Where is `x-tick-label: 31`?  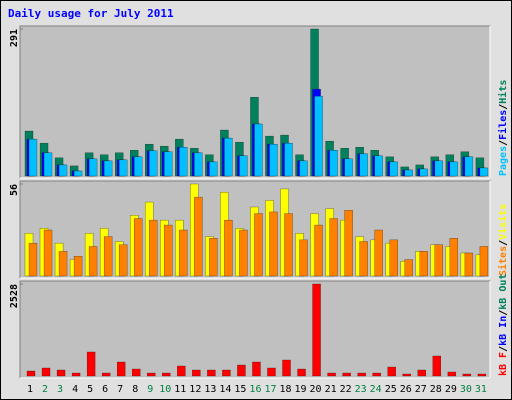 x-tick-label: 31 is located at coordinates (481, 389).